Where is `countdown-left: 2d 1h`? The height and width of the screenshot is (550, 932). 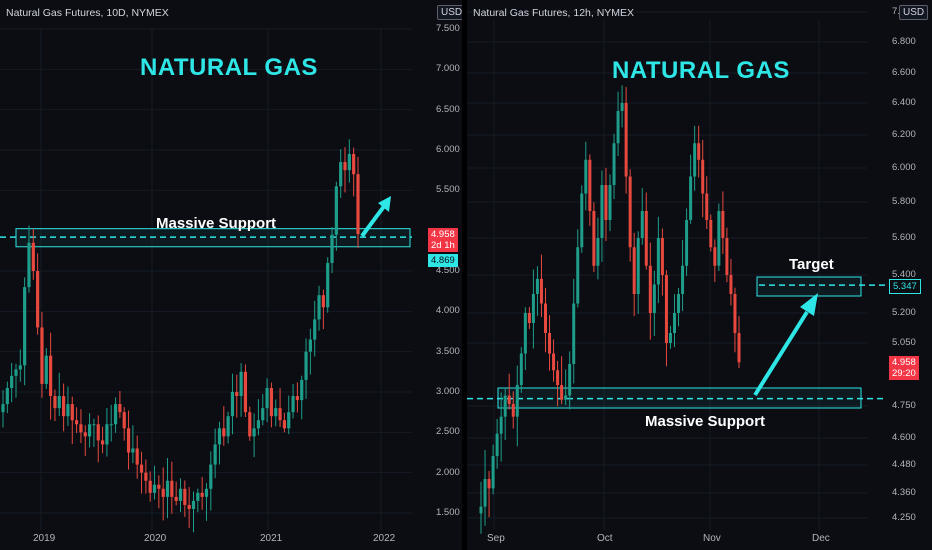 countdown-left: 2d 1h is located at coordinates (443, 245).